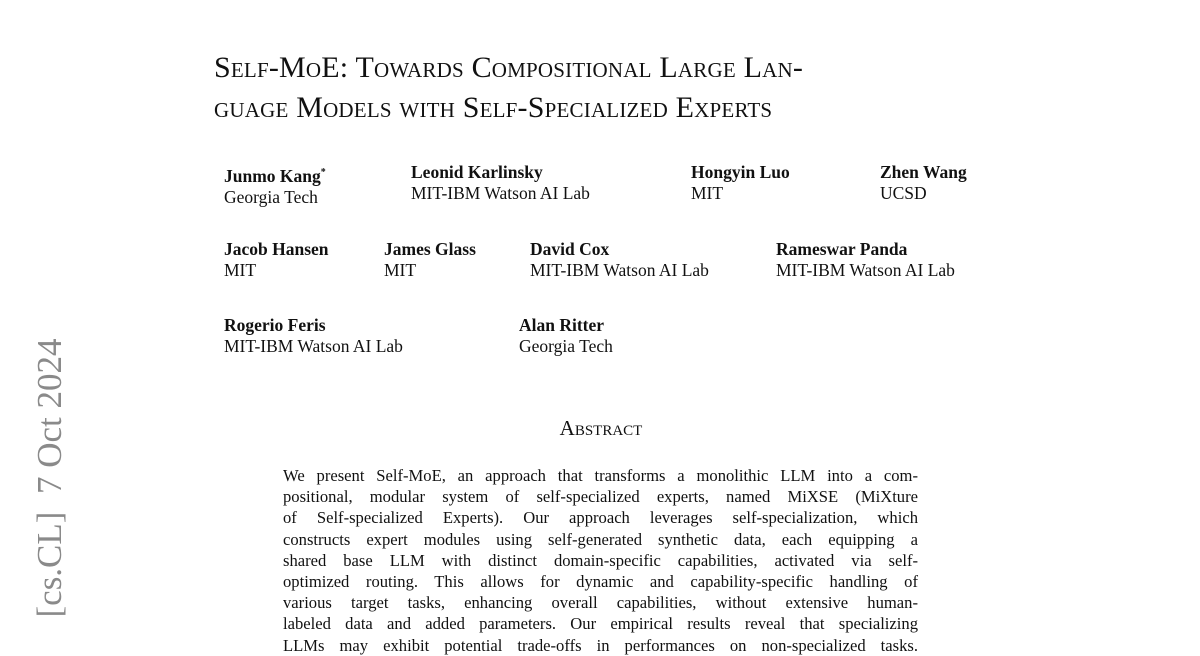 The width and height of the screenshot is (1200, 656). Describe the element at coordinates (272, 175) in the screenshot. I see `author-name: Junmo Kang` at that location.